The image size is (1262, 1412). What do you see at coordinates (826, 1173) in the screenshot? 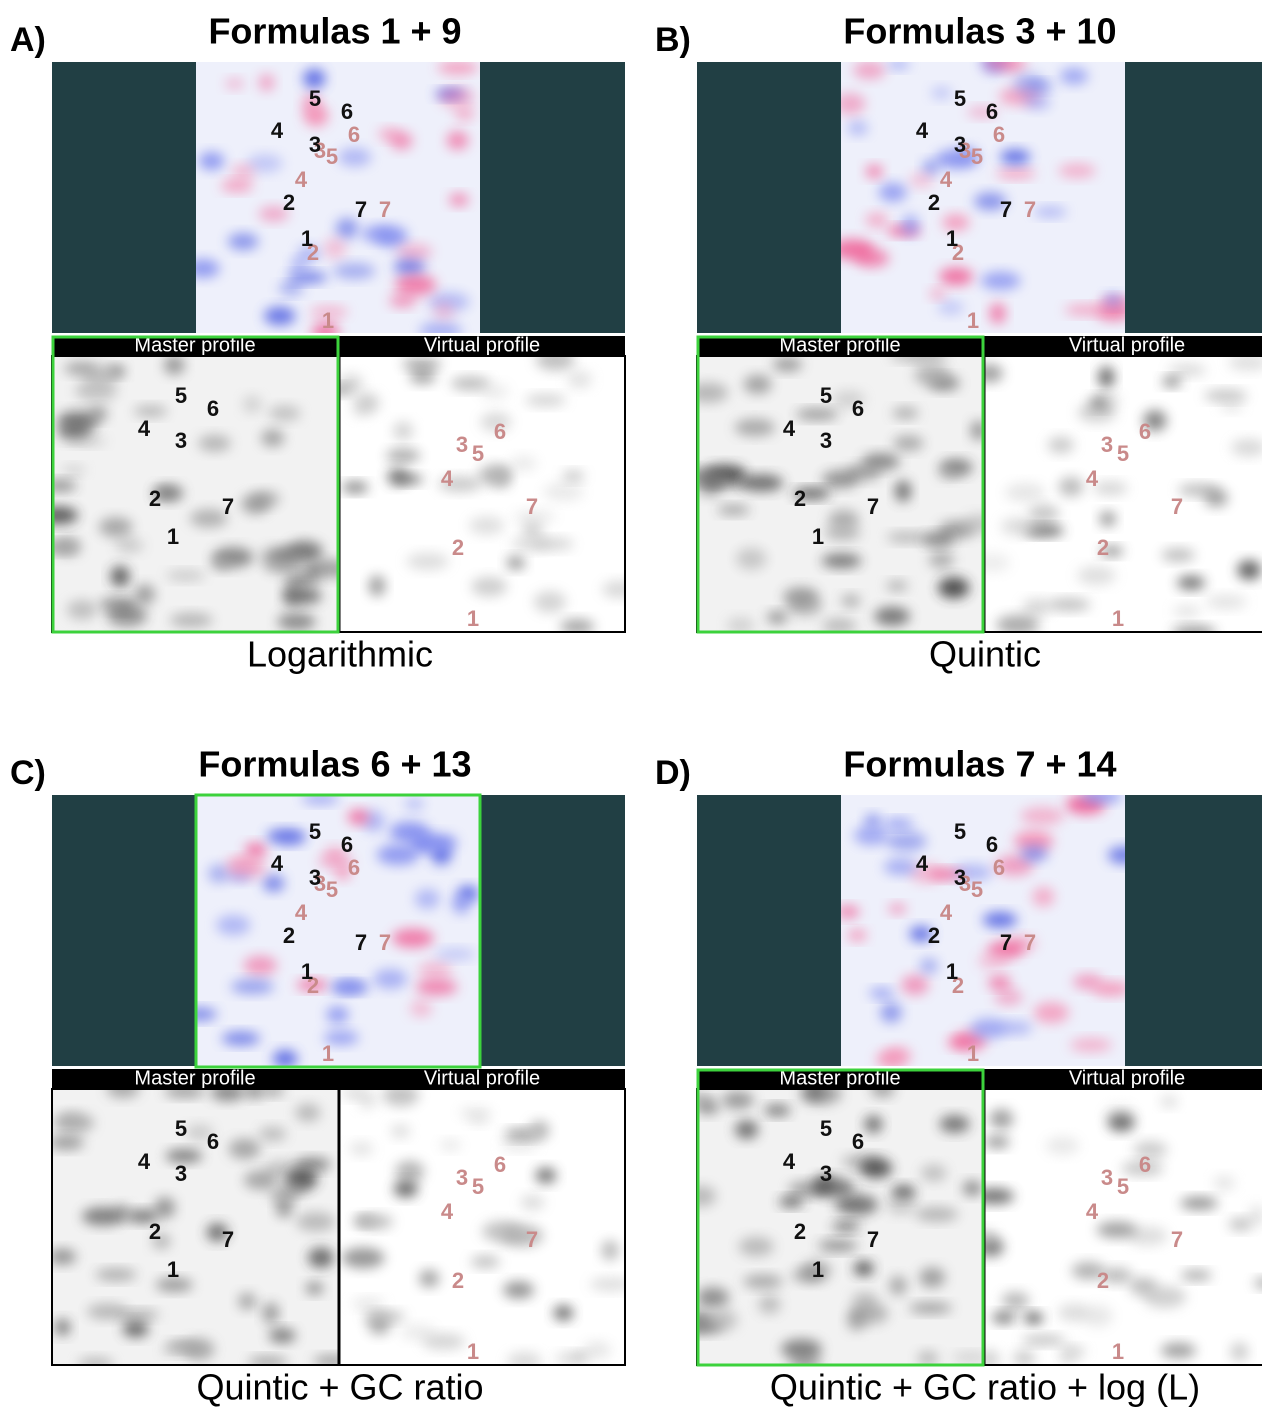
I see `master-spot: 3` at bounding box center [826, 1173].